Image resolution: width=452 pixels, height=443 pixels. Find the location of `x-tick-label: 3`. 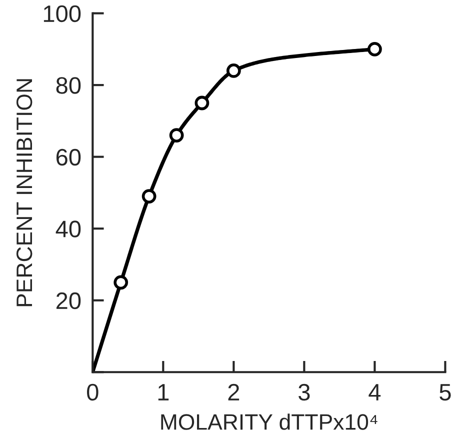

x-tick-label: 3 is located at coordinates (304, 392).